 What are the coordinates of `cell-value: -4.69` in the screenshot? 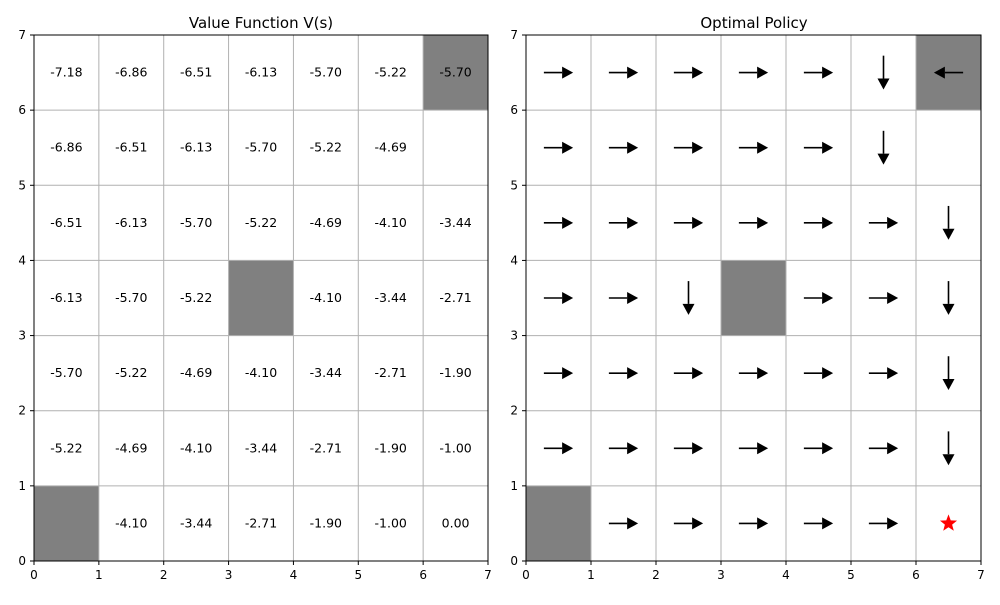 It's located at (326, 222).